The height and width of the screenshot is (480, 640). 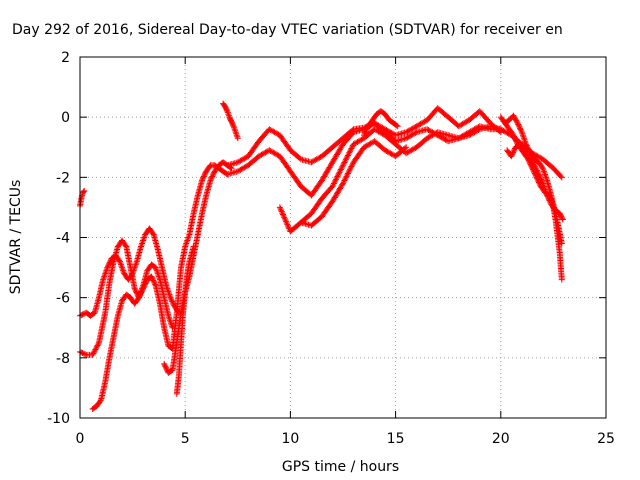 What do you see at coordinates (63, 359) in the screenshot?
I see `y-tick-label: -8` at bounding box center [63, 359].